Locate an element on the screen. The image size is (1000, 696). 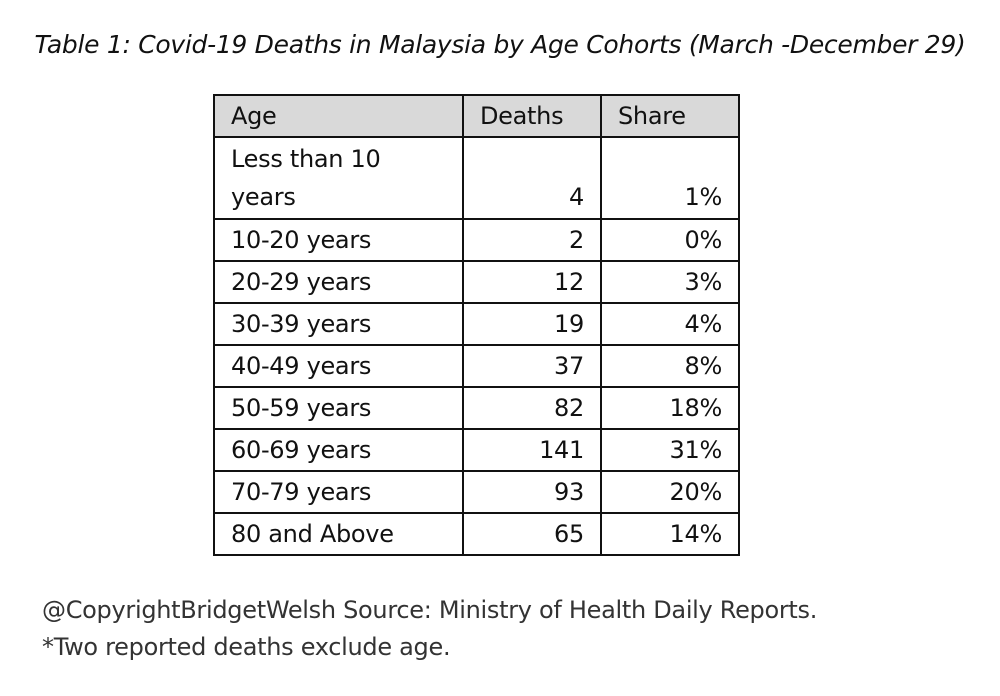
deaths-cell: 2 is located at coordinates (532, 240).